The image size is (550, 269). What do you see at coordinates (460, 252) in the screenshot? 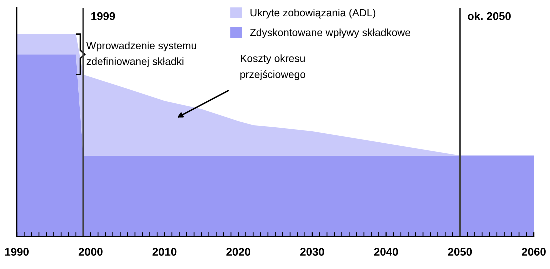
I see `x-tick-label: 2050` at bounding box center [460, 252].